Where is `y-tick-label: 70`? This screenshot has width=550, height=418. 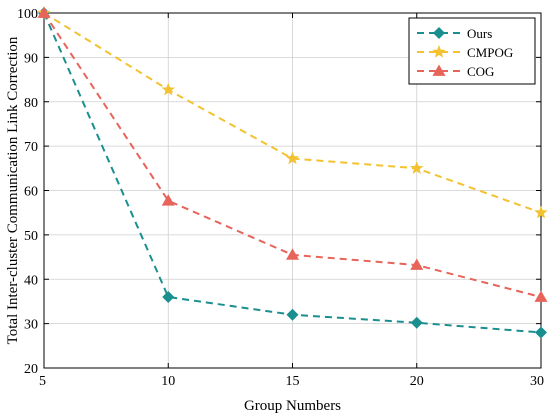 y-tick-label: 70 is located at coordinates (31, 147).